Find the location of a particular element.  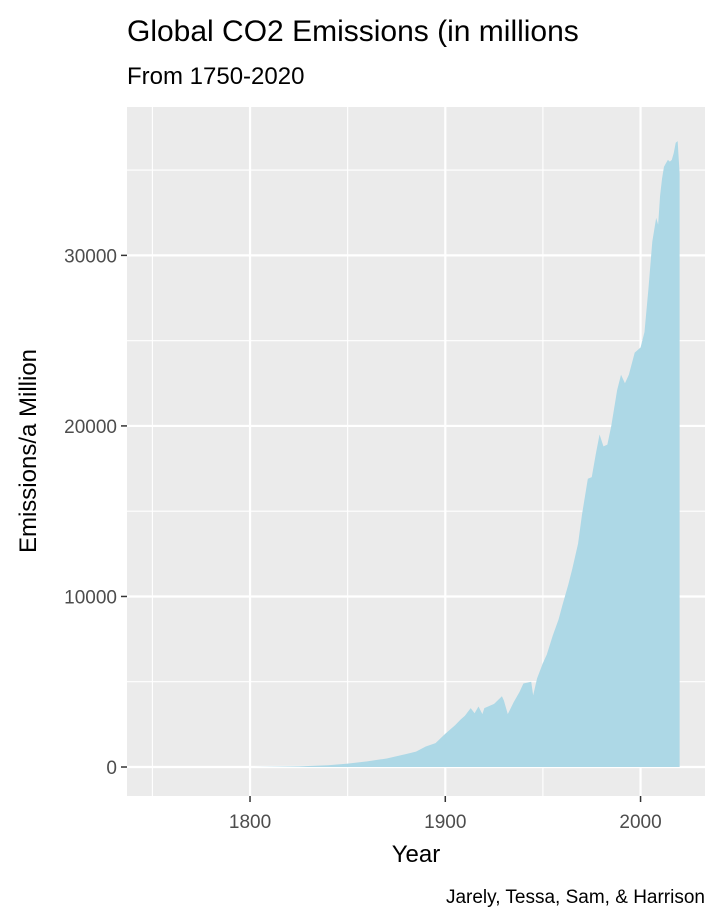

y-axis: 0 10000 20000 30000 is located at coordinates (95, 512).